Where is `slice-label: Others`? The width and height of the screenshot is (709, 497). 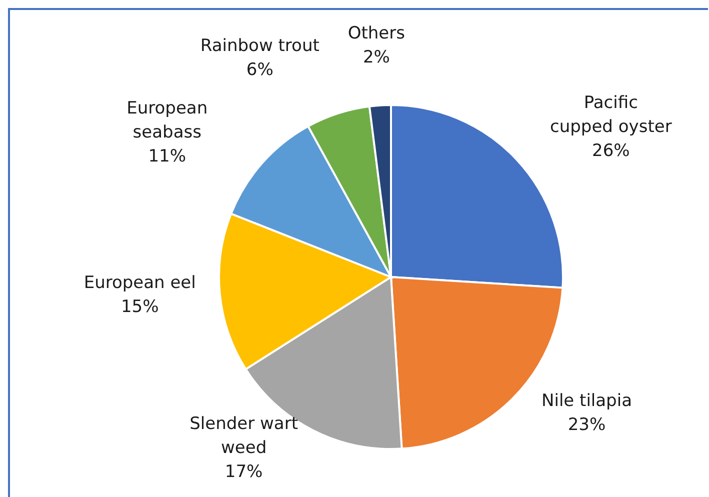
slice-label: Others is located at coordinates (377, 34).